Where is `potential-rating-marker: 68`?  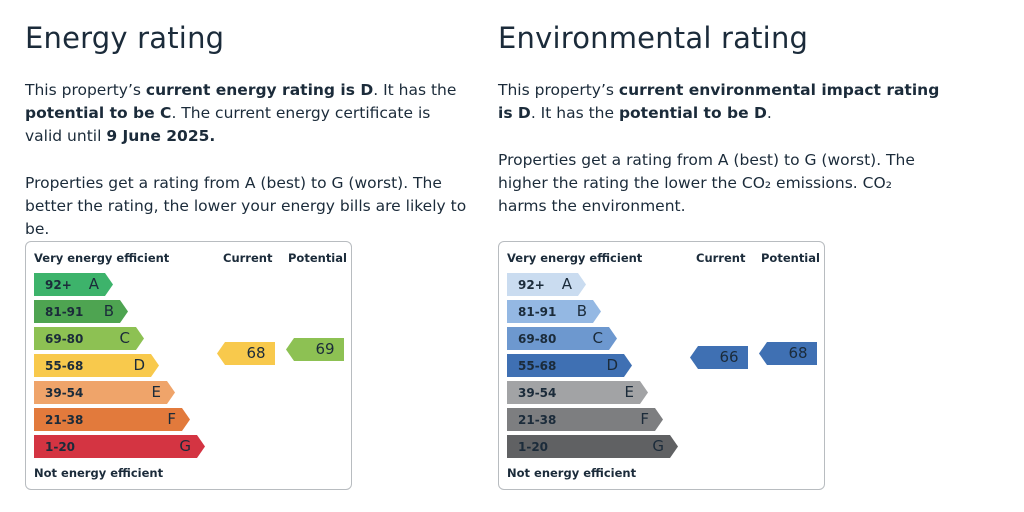 potential-rating-marker: 68 is located at coordinates (788, 353).